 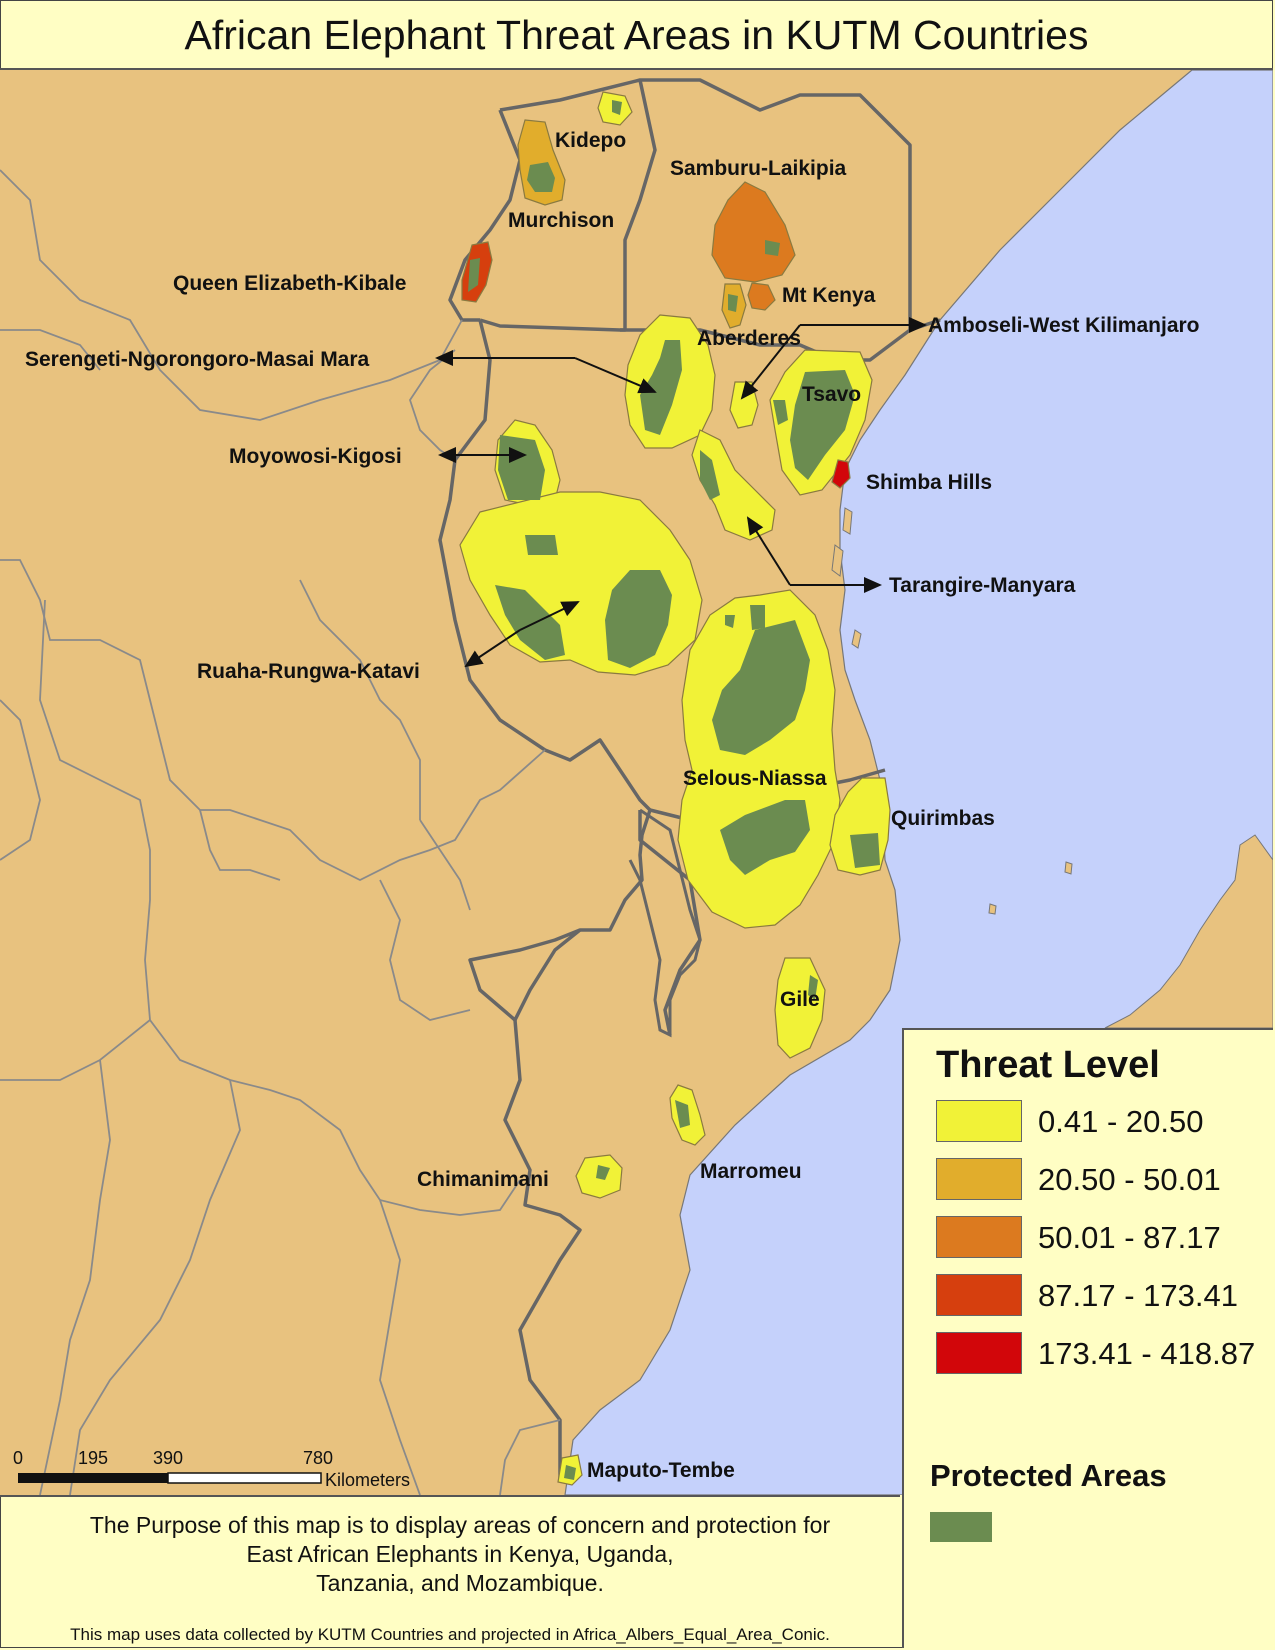 What do you see at coordinates (1129, 1179) in the screenshot?
I see `legend-label: 20.50 - 50.01` at bounding box center [1129, 1179].